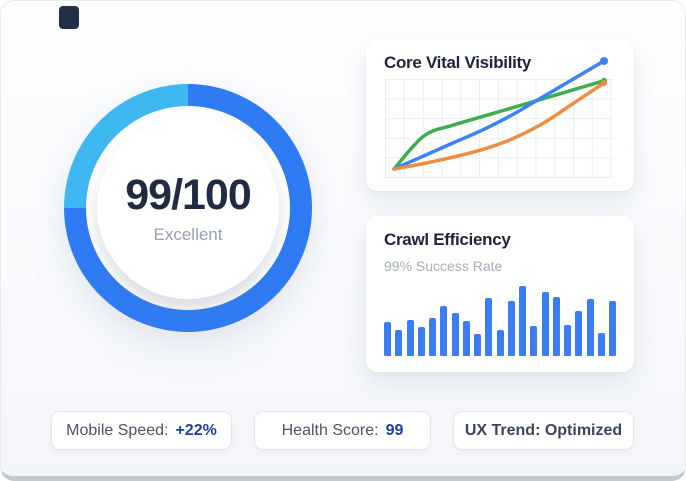 This screenshot has height=481, width=686. Describe the element at coordinates (443, 266) in the screenshot. I see `crawl-efficiency-subtitle: 99% Success Rate` at that location.